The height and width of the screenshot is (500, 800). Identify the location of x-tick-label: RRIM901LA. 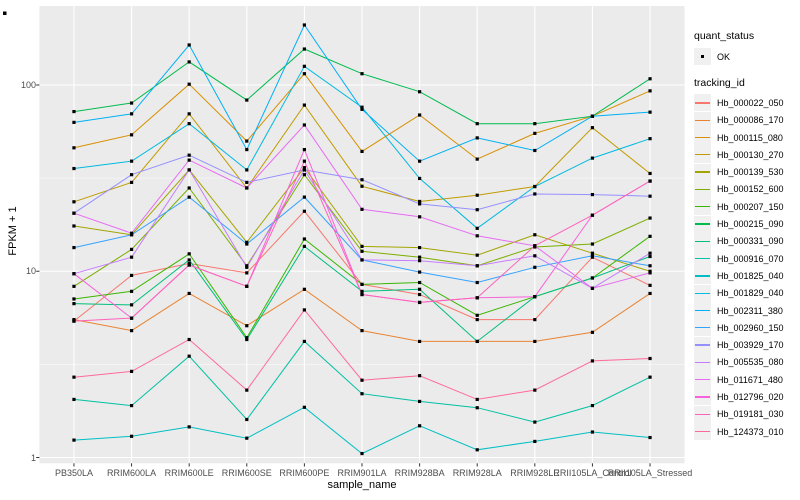
(362, 473).